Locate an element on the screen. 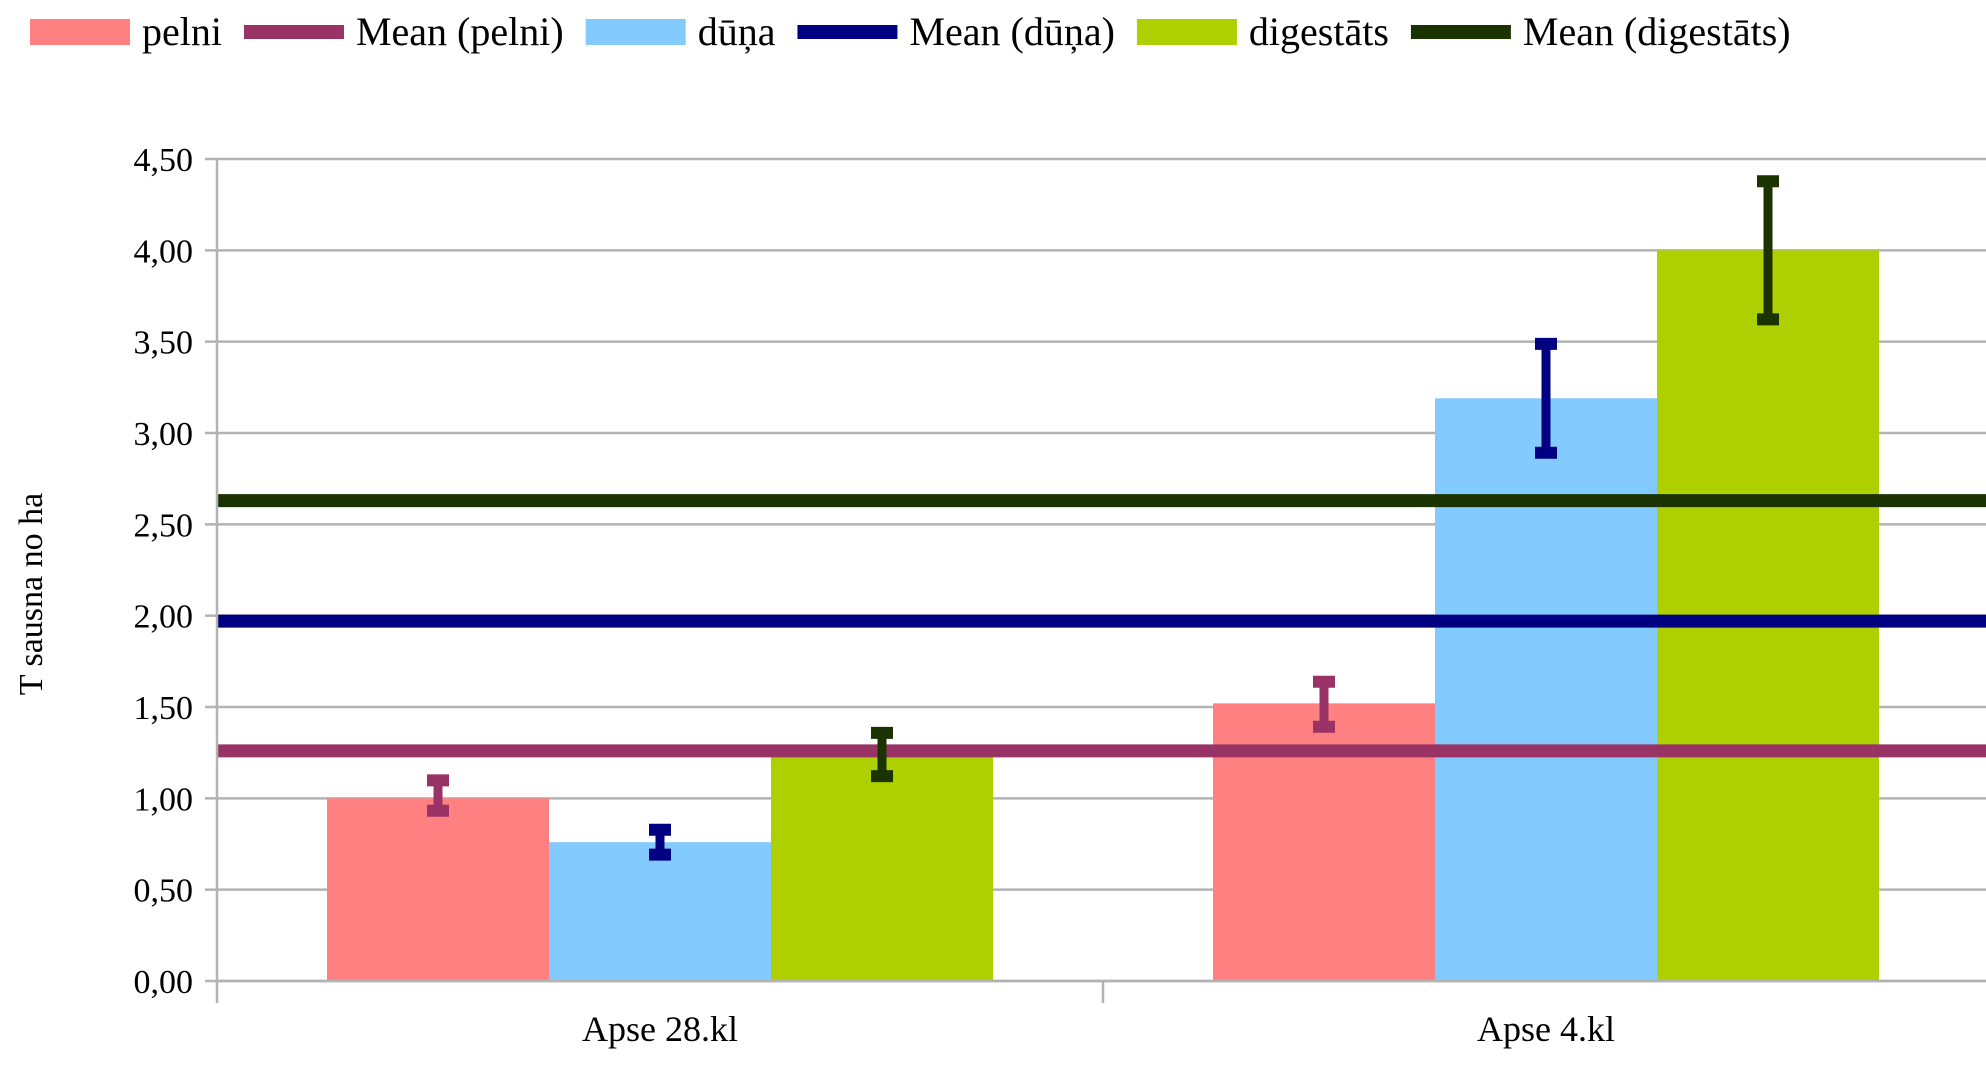 The height and width of the screenshot is (1066, 1986). y-tick-label: 4,50 is located at coordinates (164, 160).